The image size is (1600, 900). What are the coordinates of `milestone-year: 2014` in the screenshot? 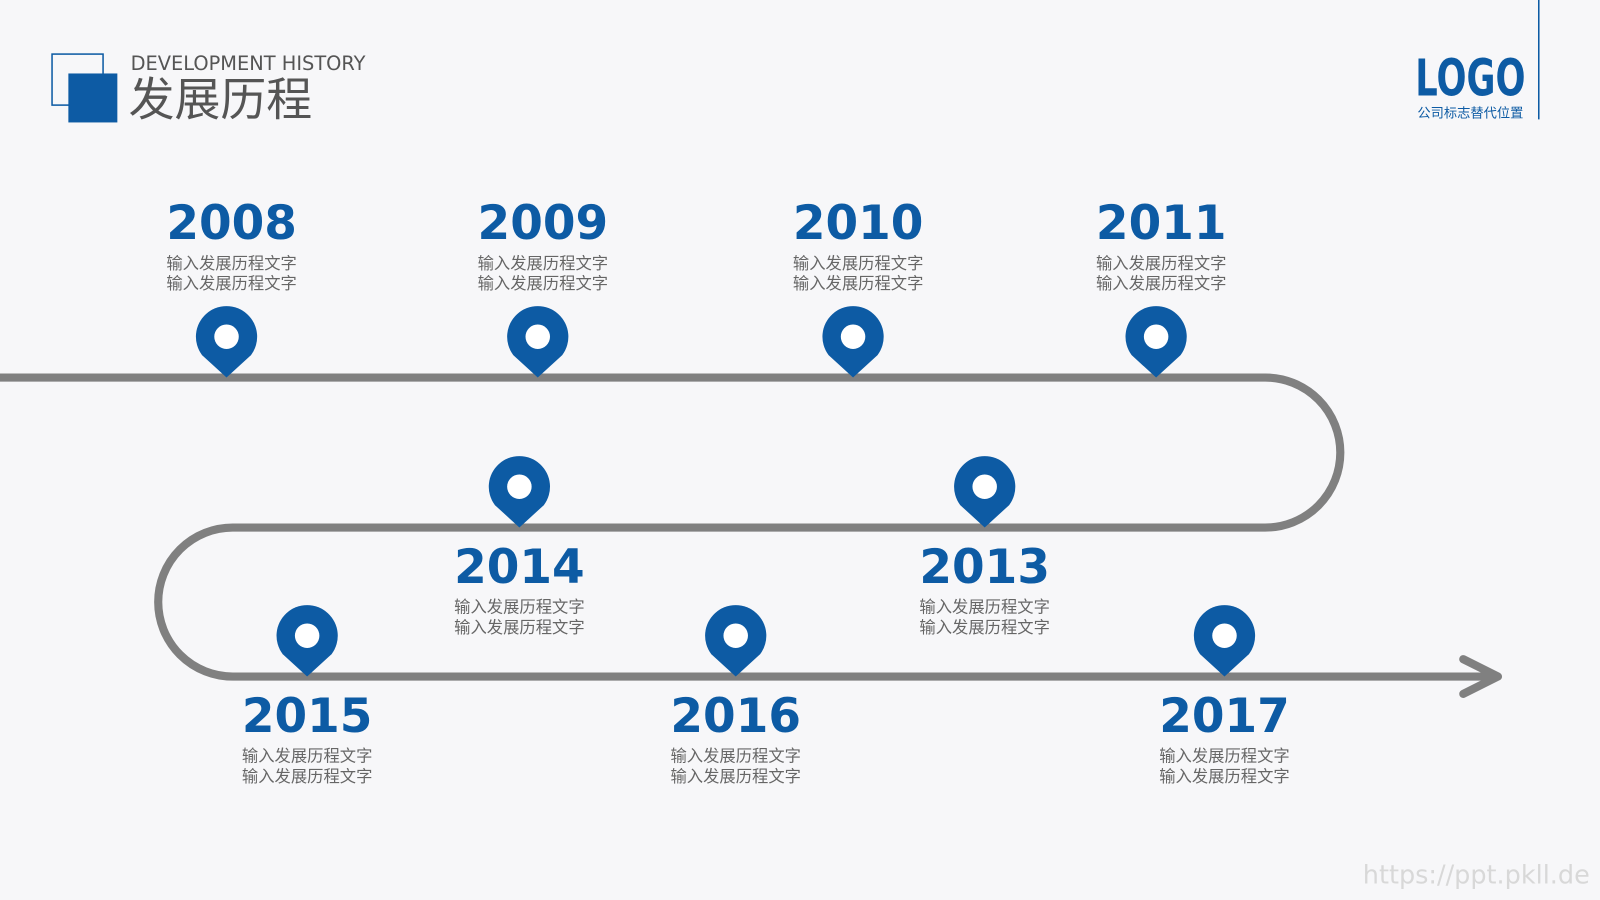 It's located at (519, 567).